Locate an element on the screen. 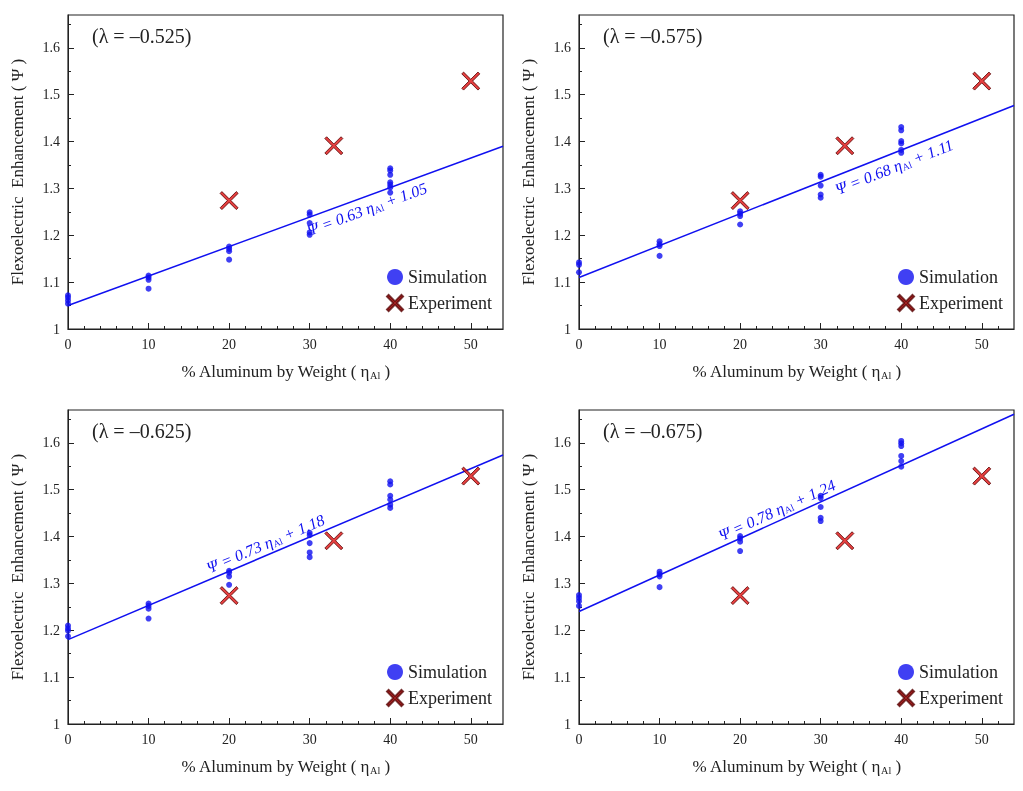 This screenshot has height=791, width=1023. annotation: (λ = –0.575) is located at coordinates (653, 36).